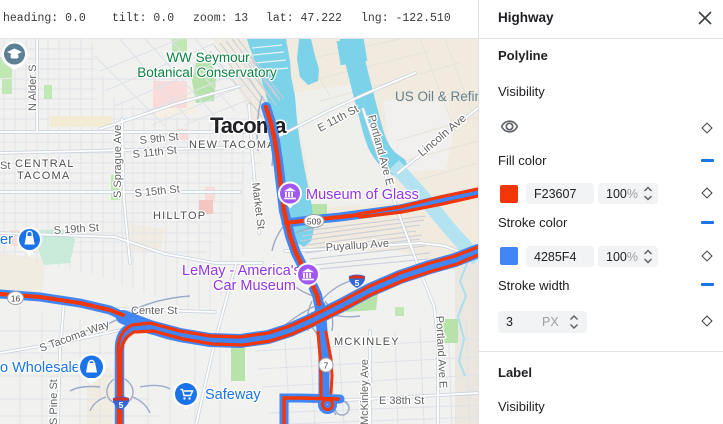 This screenshot has height=424, width=723. Describe the element at coordinates (154, 152) in the screenshot. I see `svg-text: S 11th St` at that location.